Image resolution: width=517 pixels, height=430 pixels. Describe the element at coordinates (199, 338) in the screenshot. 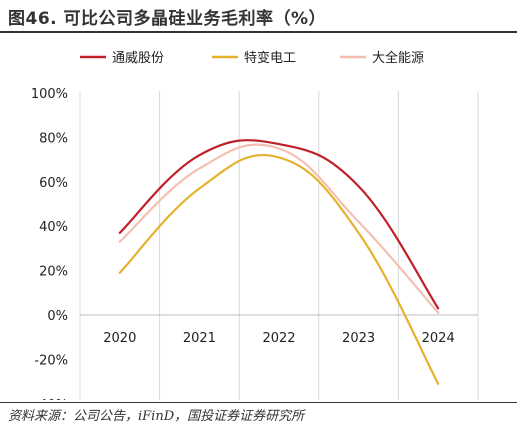

I see `x-tick-label: 2021` at that location.